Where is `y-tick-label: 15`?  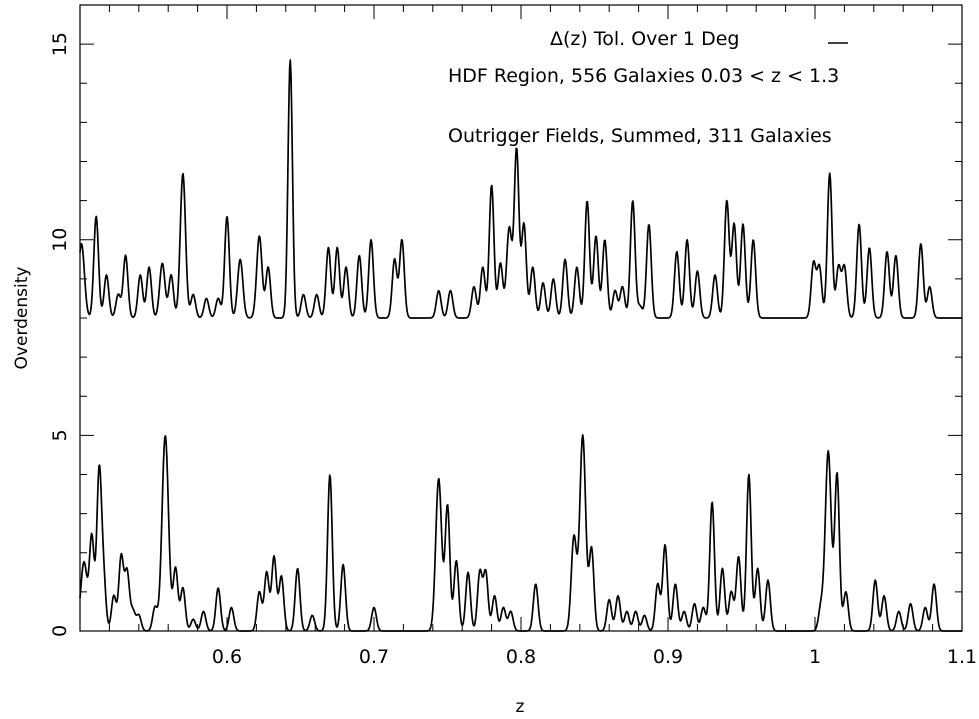 y-tick-label: 15 is located at coordinates (60, 44).